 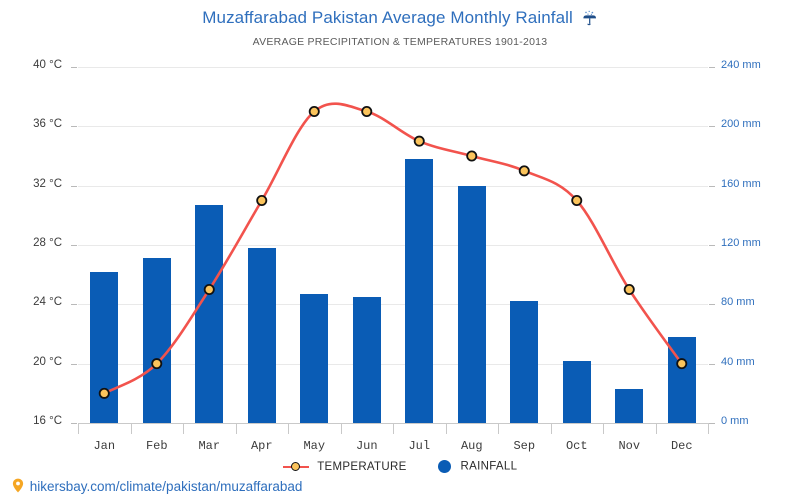 I want to click on temperature-point-jun, so click(x=367, y=112).